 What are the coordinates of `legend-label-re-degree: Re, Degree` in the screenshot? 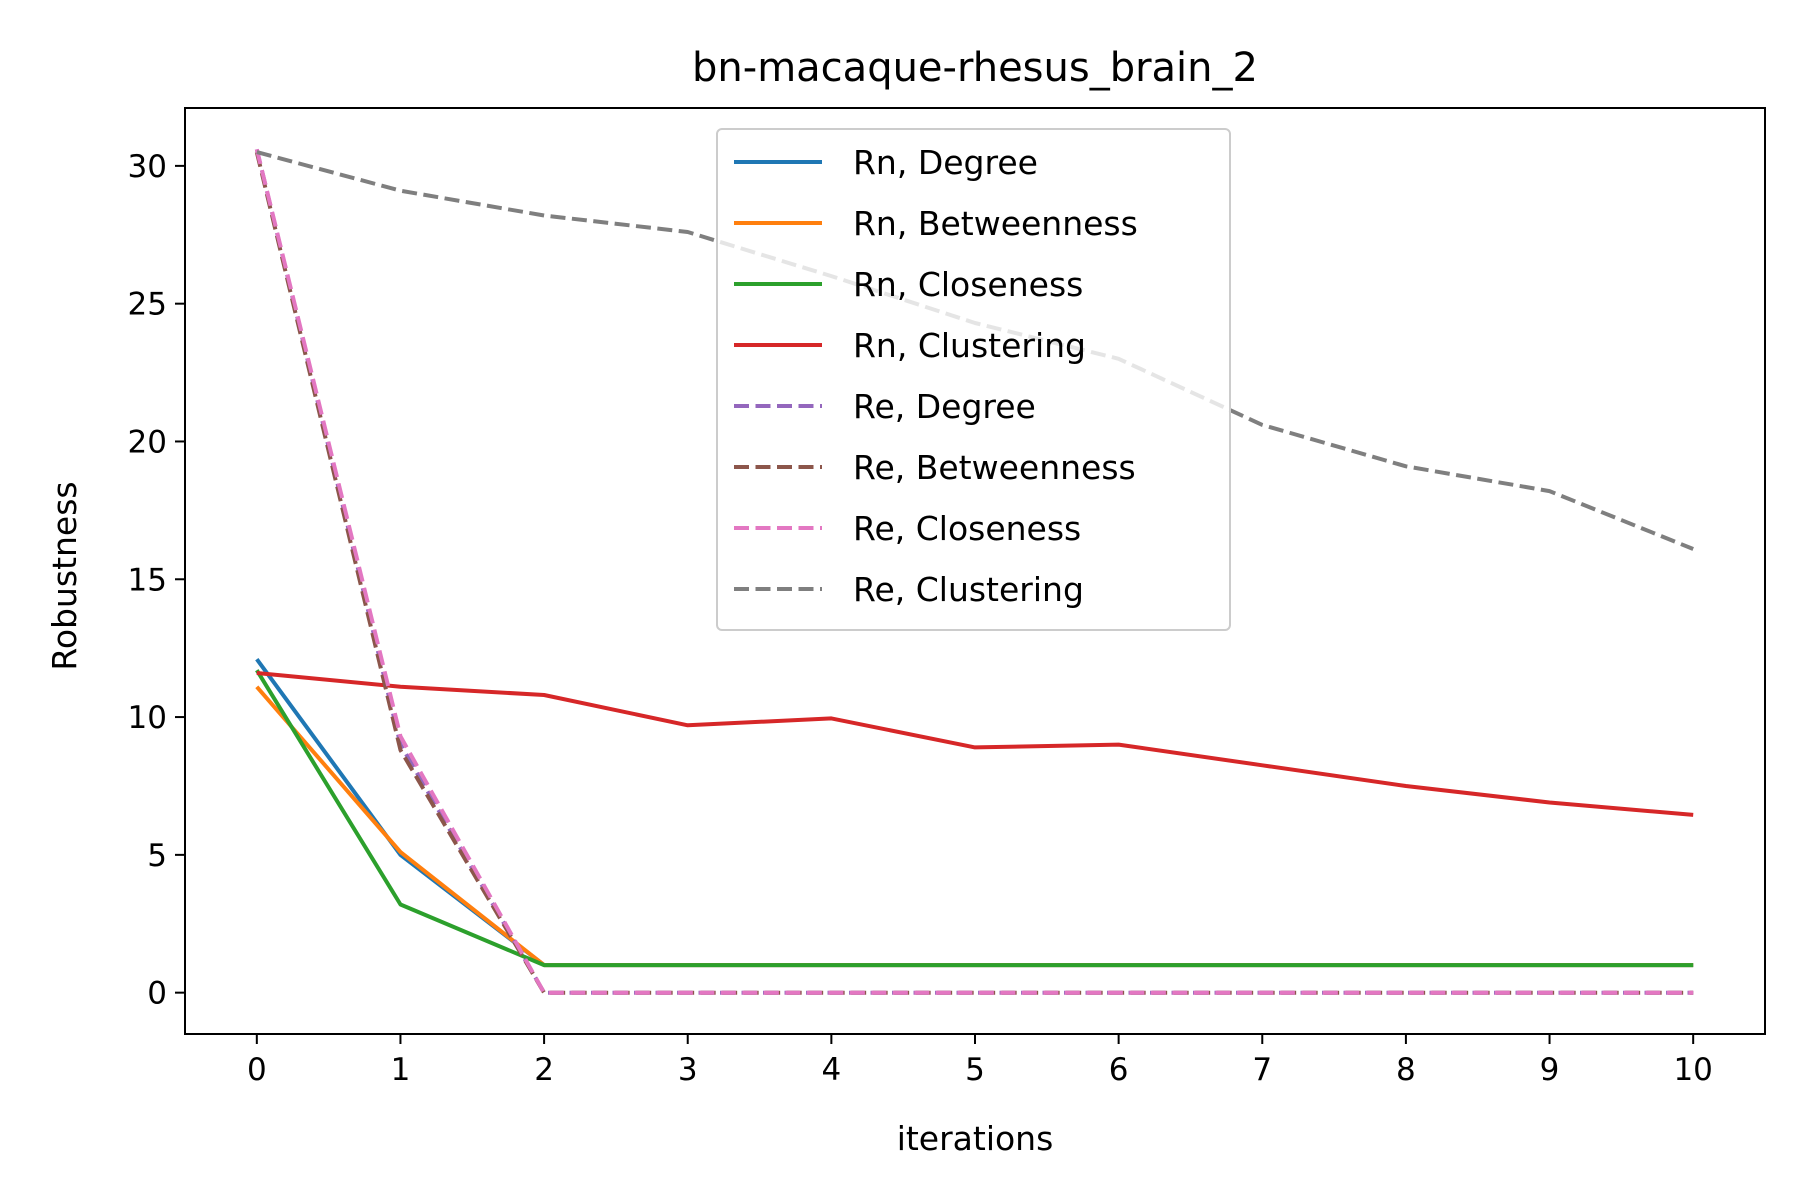 It's located at (944, 406).